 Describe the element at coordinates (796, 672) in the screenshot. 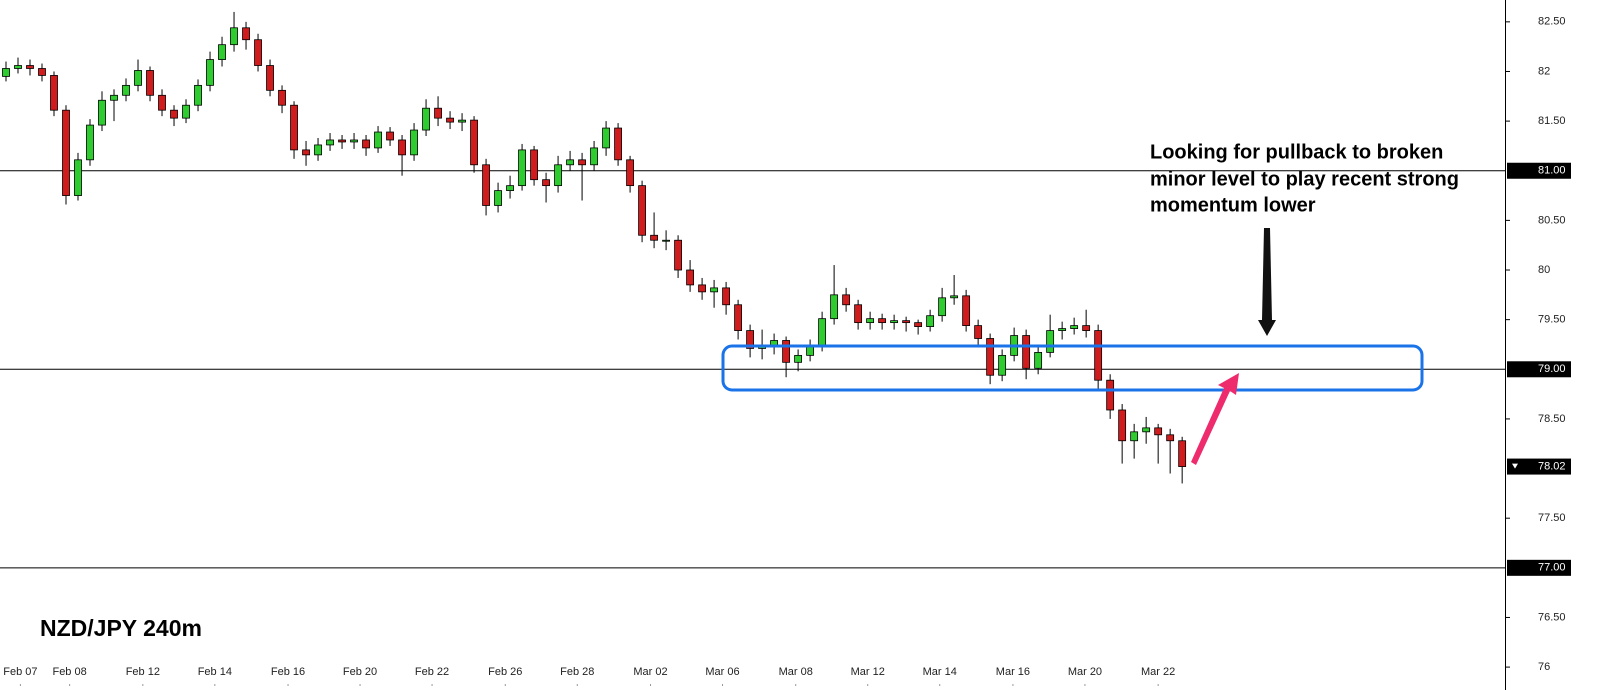

I see `x-tick-label: Mar 08` at that location.